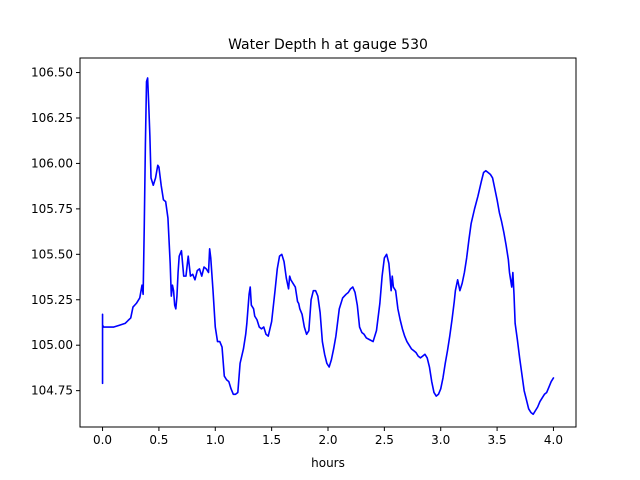 The image size is (640, 480). Describe the element at coordinates (52, 254) in the screenshot. I see `y-tick-label: 105.50` at that location.